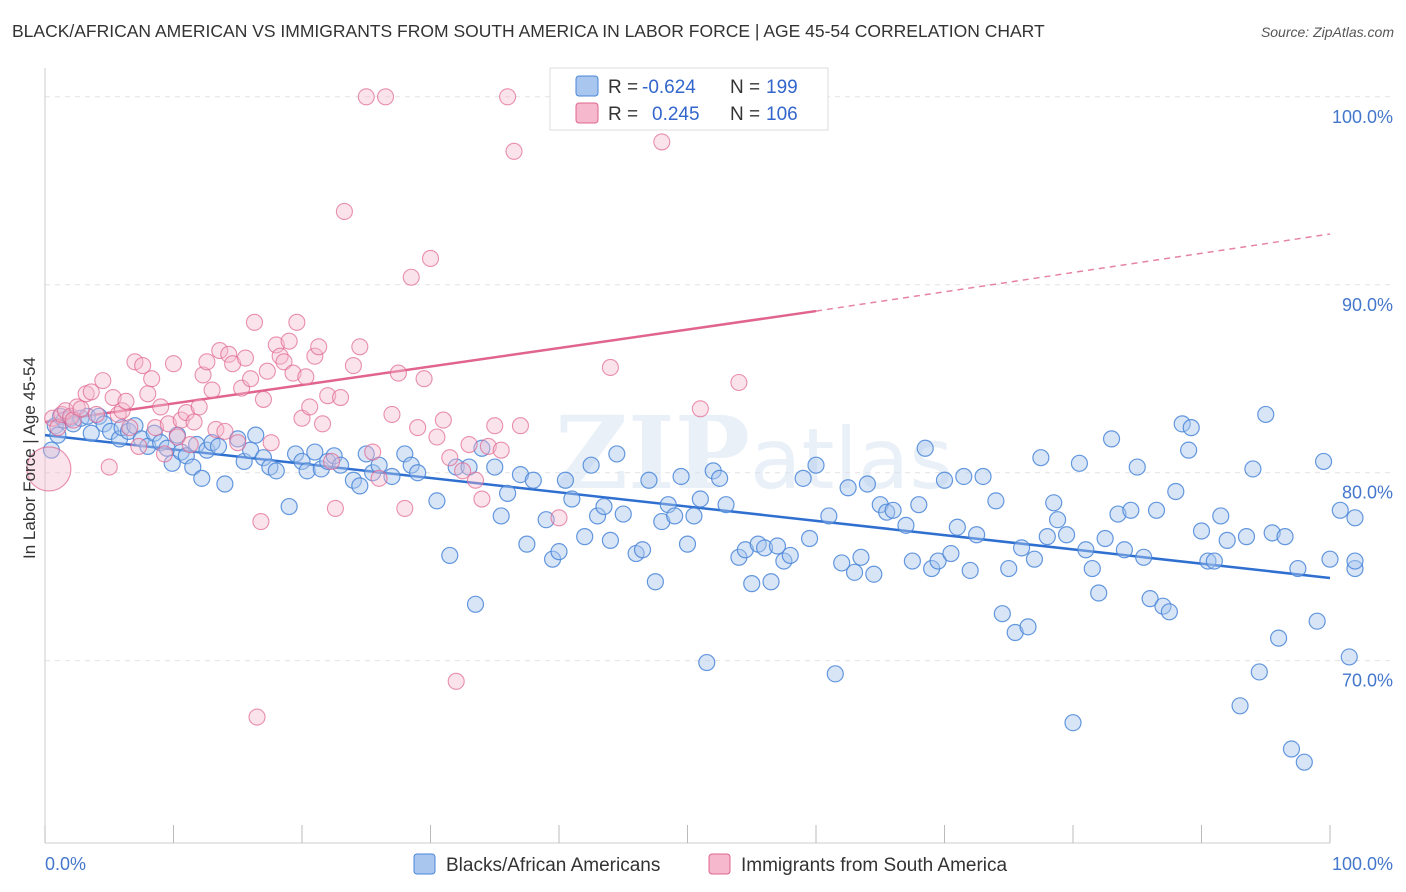 The image size is (1406, 892). What do you see at coordinates (430, 366) in the screenshot?
I see `trend-line-immigrants` at bounding box center [430, 366].